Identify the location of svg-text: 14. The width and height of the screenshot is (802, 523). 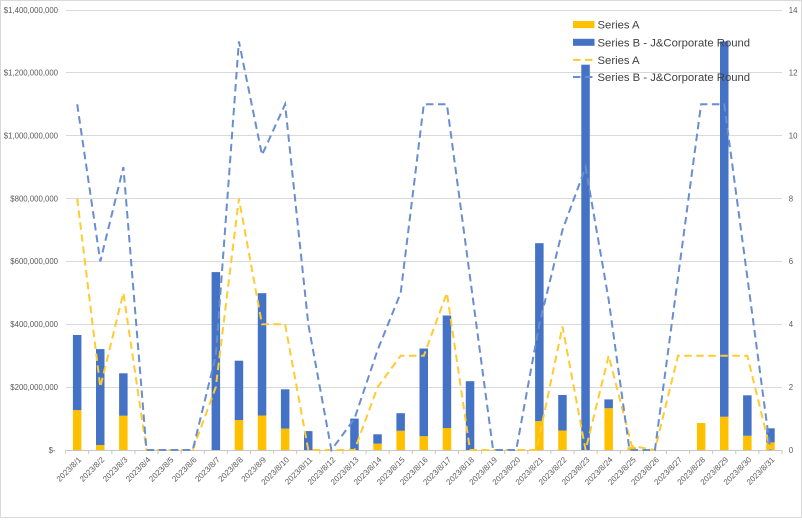
(793, 10).